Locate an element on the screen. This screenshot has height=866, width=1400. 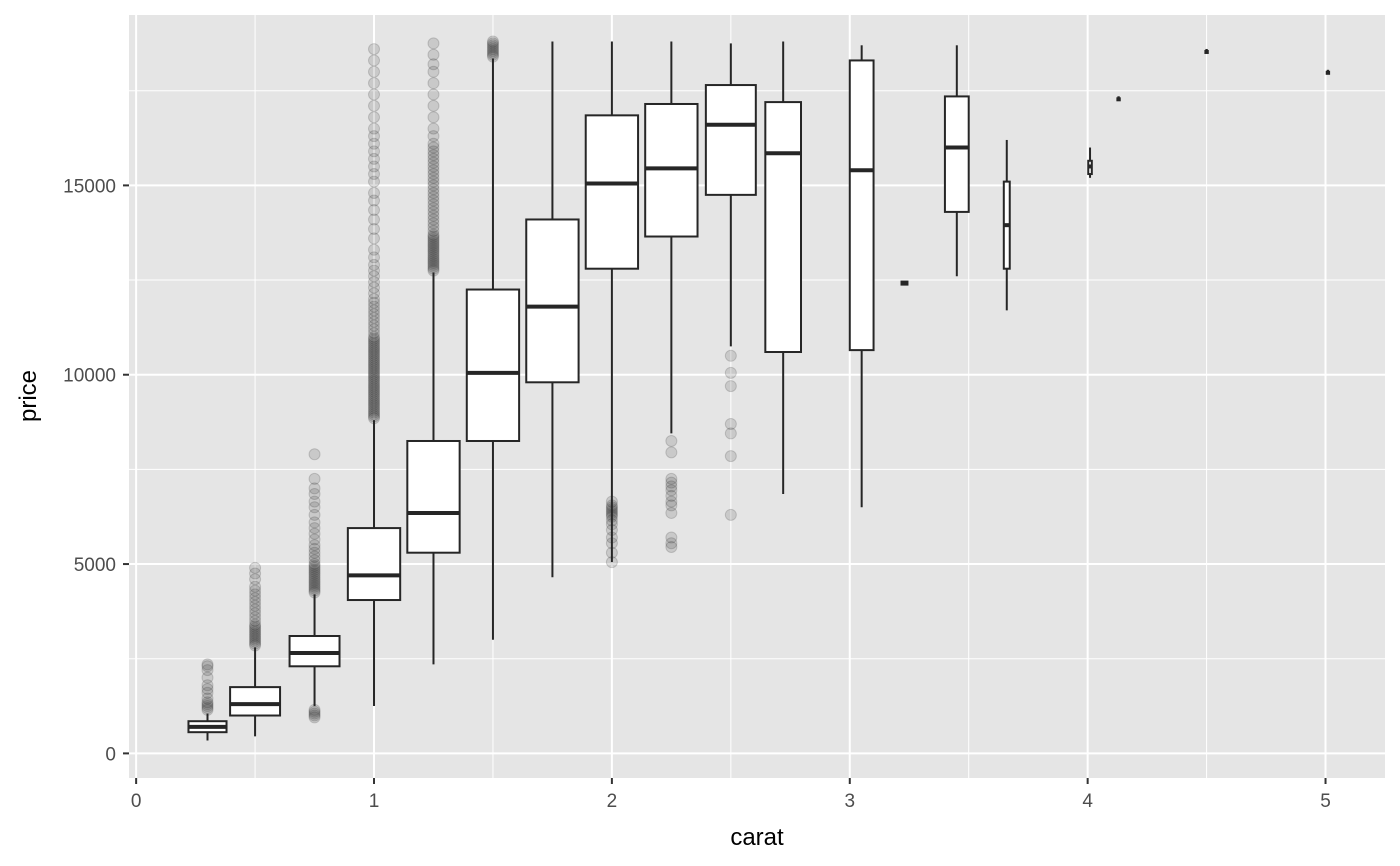
x-tick-label: 4 is located at coordinates (1087, 801).